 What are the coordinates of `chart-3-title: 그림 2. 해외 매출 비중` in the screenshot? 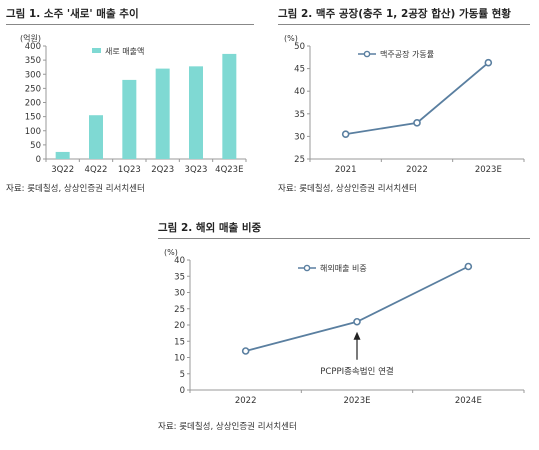 It's located at (210, 228).